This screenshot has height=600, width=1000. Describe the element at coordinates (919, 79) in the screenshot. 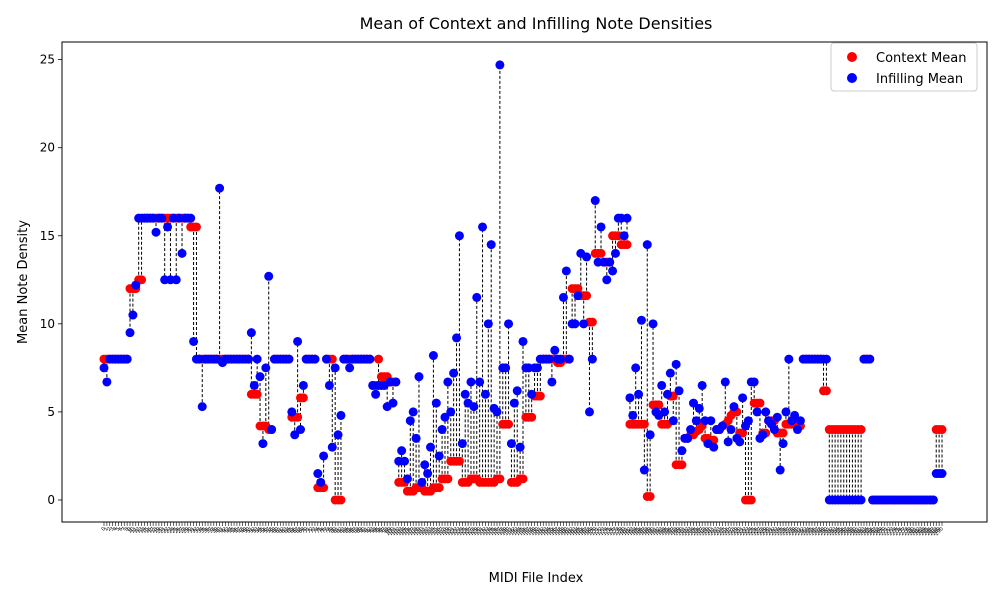

I see `legend-label-infilling: Infilling Mean` at that location.